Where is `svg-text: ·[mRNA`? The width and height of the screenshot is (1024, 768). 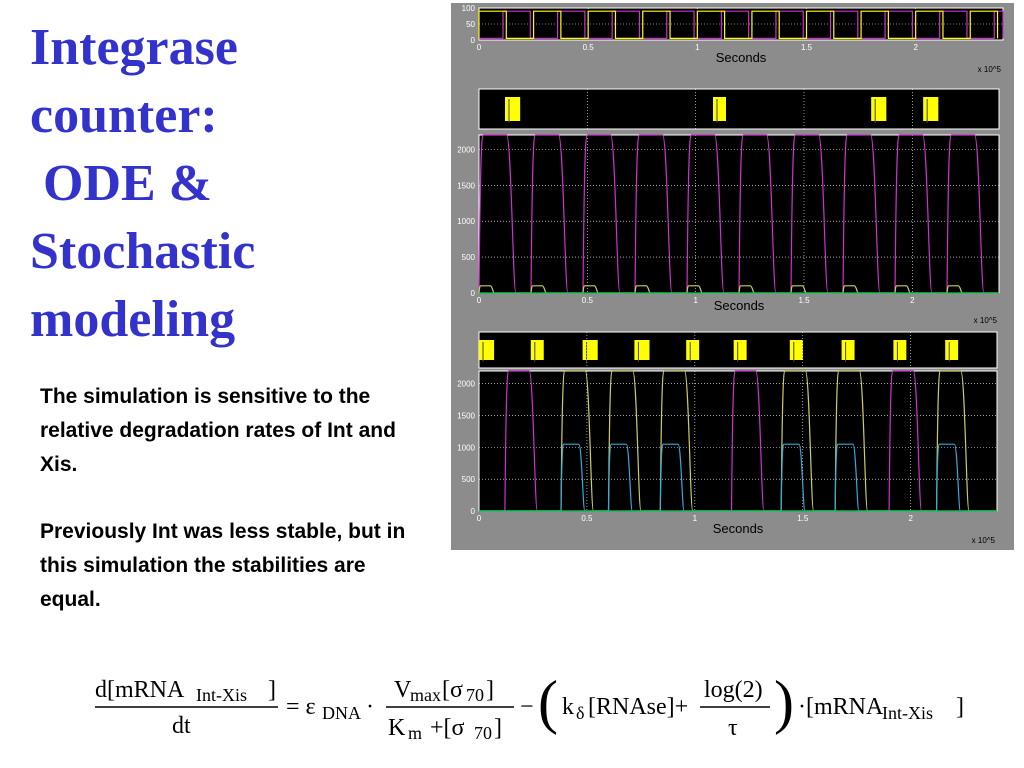 svg-text: ·[mRNA is located at coordinates (841, 707).